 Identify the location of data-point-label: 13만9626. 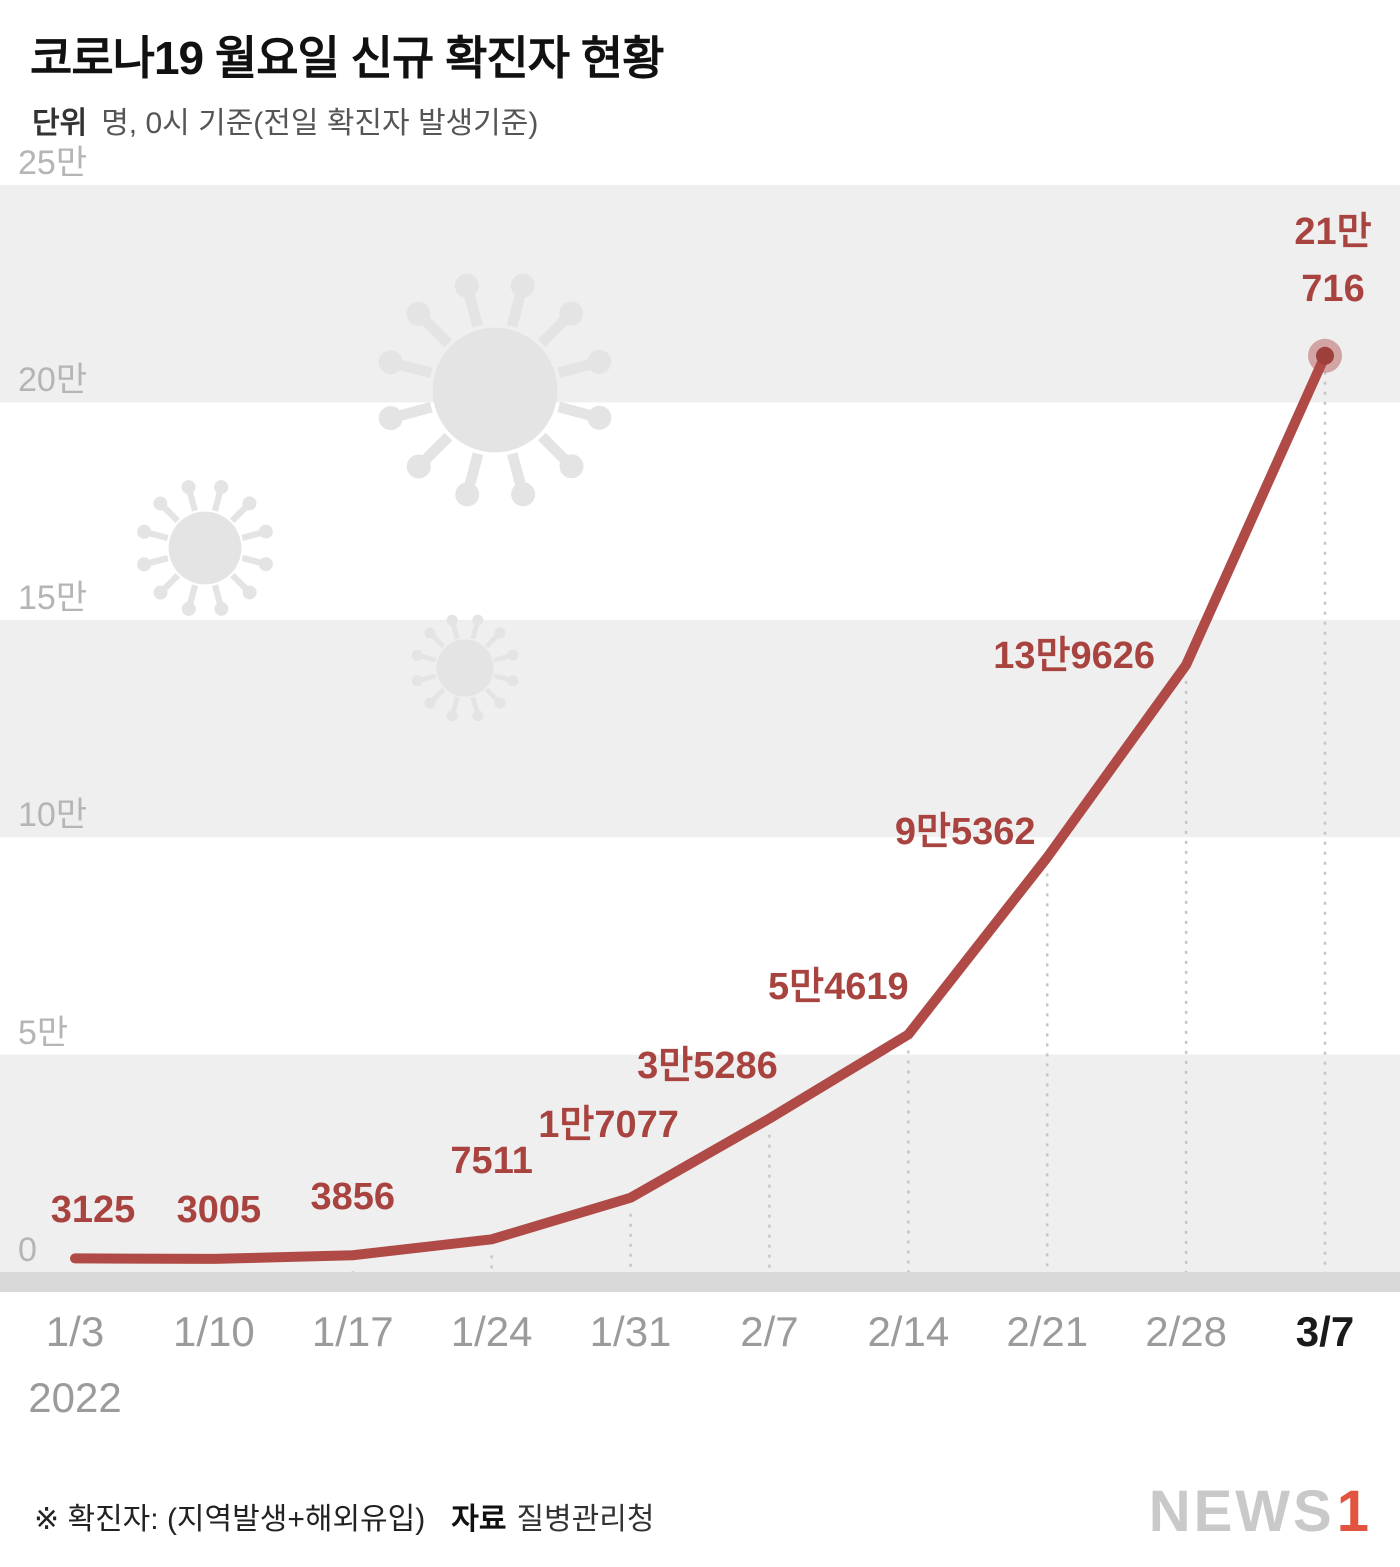
(1074, 656).